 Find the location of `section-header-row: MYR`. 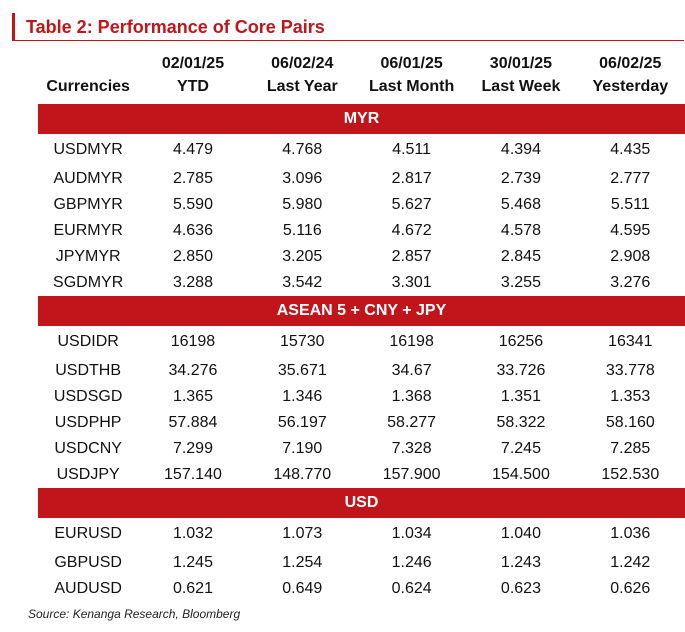

section-header-row: MYR is located at coordinates (361, 119).